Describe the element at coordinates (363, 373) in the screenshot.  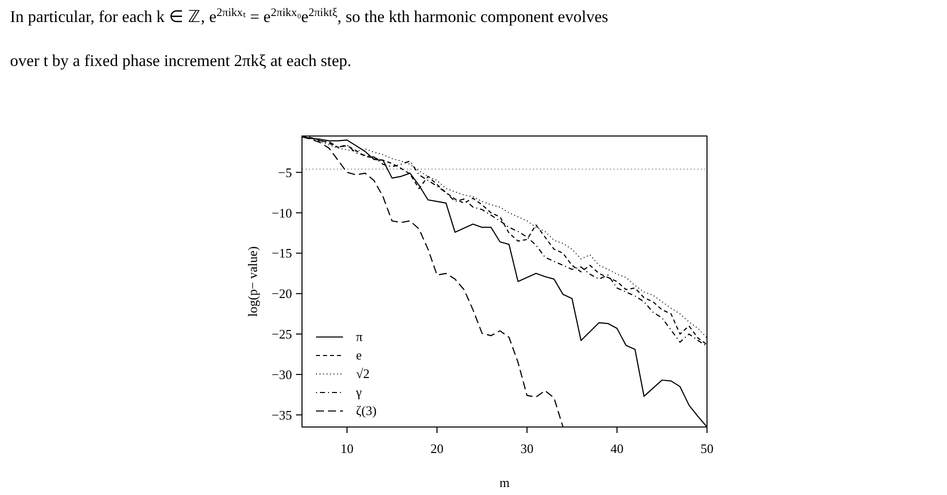
I see `legend-label: √2` at that location.